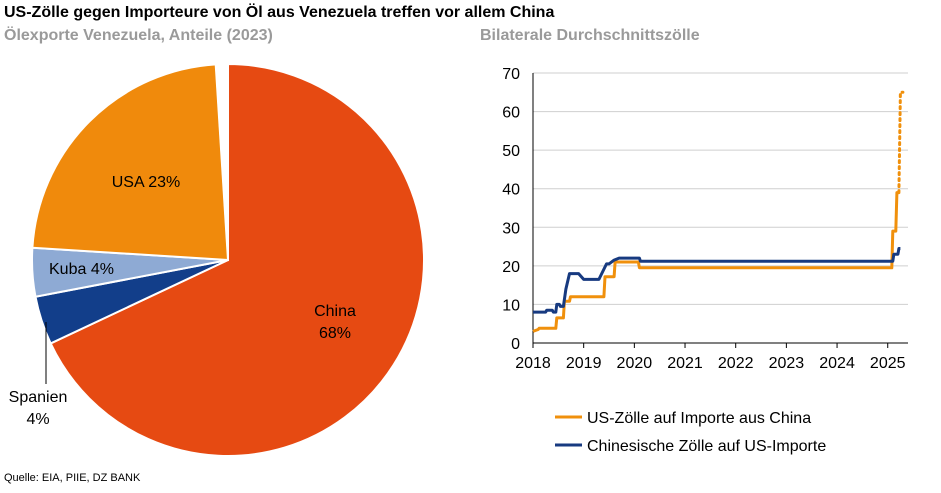 This screenshot has width=941, height=493. I want to click on pie-label-usa-value: 23%, so click(164, 182).